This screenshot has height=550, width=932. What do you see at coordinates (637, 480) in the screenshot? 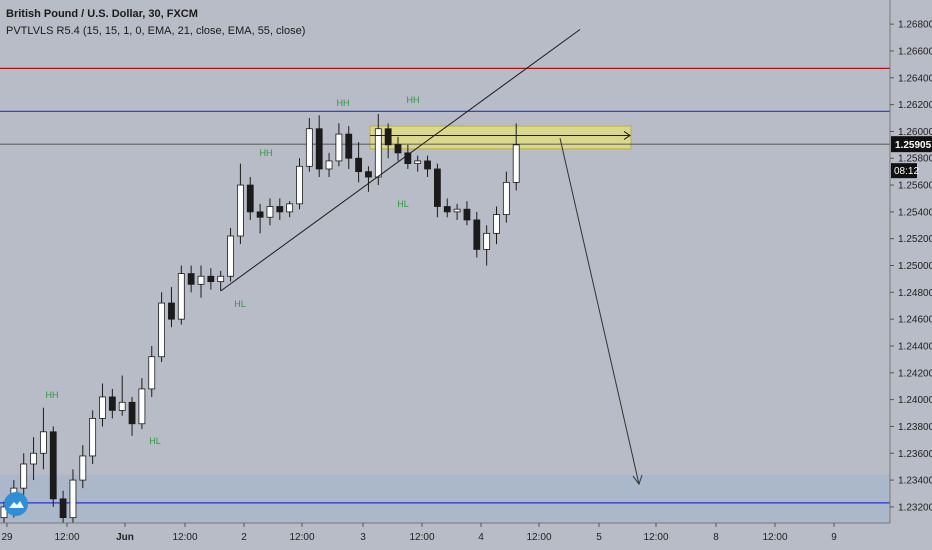
I see `projection-arrow-head` at bounding box center [637, 480].